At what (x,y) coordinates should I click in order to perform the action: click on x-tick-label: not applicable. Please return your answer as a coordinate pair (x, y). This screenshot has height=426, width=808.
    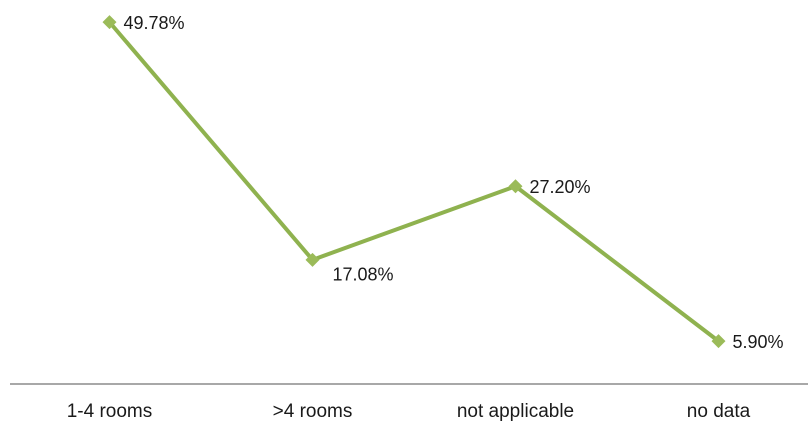
    Looking at the image, I should click on (515, 411).